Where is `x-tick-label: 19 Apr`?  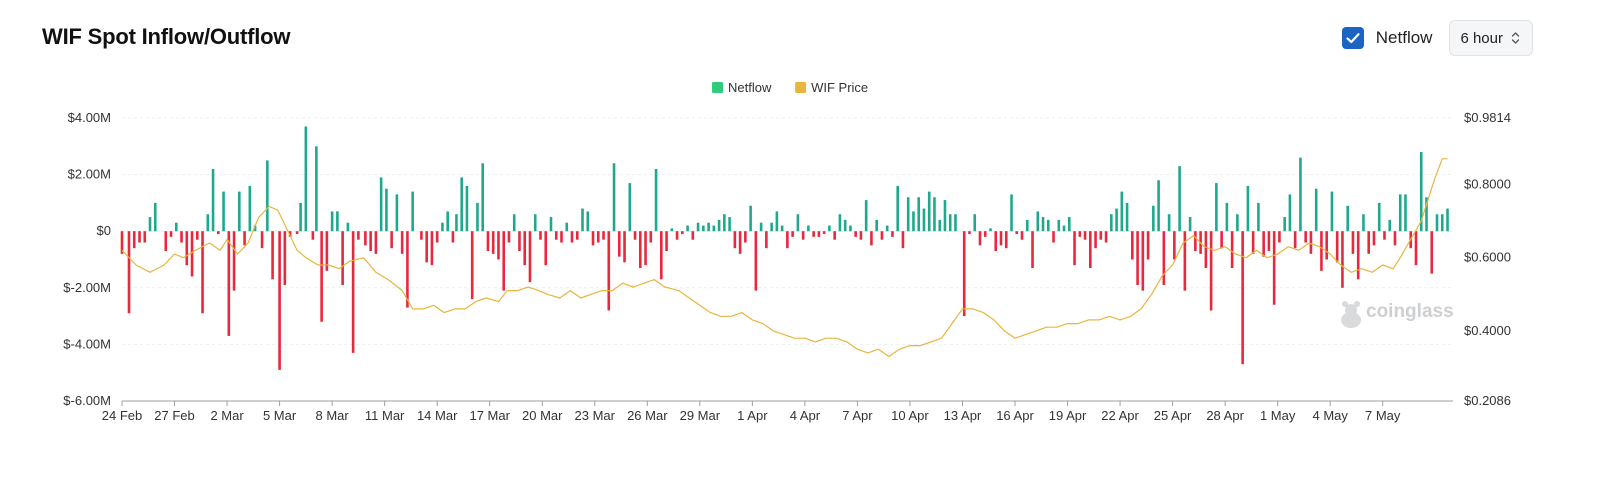
x-tick-label: 19 Apr is located at coordinates (1068, 415).